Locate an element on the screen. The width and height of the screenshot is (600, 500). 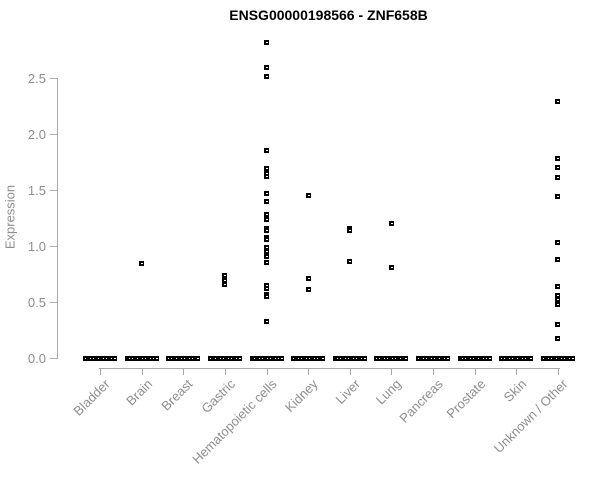
y-tick-label: 2.0 is located at coordinates (36, 134).